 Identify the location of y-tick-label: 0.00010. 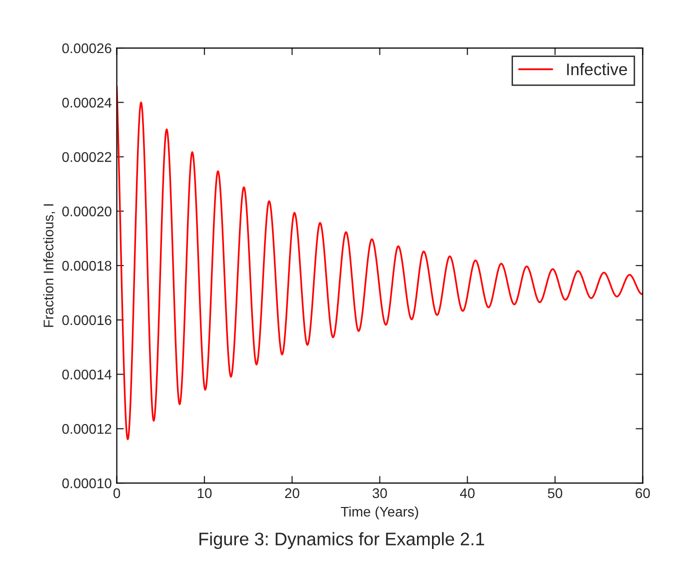
(87, 483).